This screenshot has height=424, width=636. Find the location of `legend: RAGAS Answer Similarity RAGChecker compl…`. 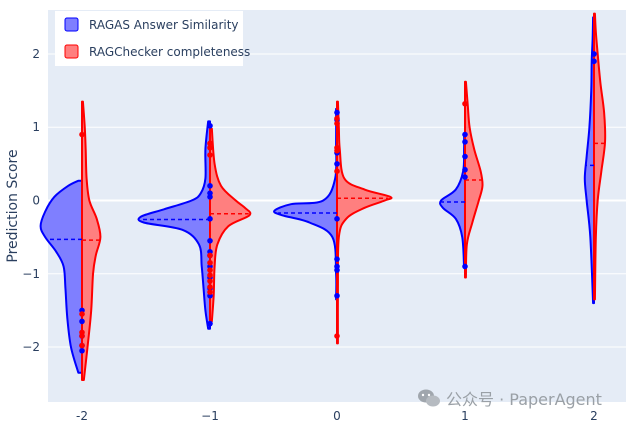

legend: RAGAS Answer Similarity RAGChecker compl… is located at coordinates (152, 38).